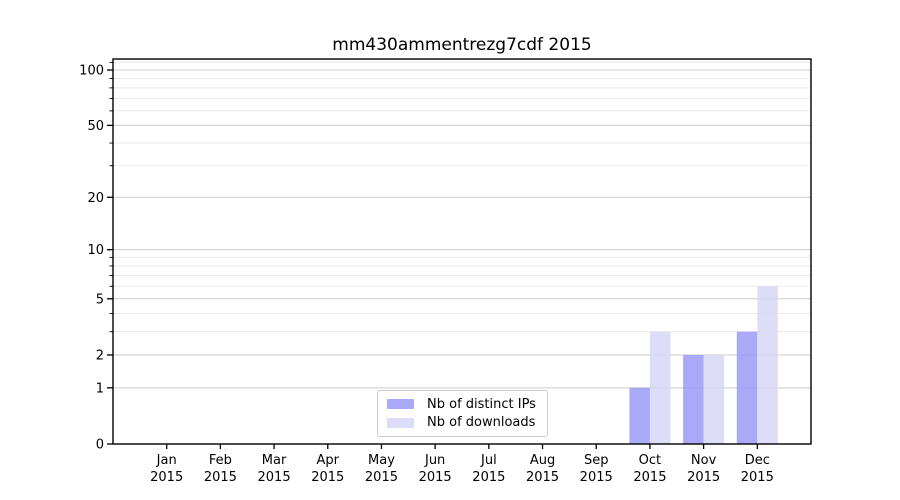 This screenshot has width=900, height=500. I want to click on bar-oct-distinct-ips, so click(639, 415).